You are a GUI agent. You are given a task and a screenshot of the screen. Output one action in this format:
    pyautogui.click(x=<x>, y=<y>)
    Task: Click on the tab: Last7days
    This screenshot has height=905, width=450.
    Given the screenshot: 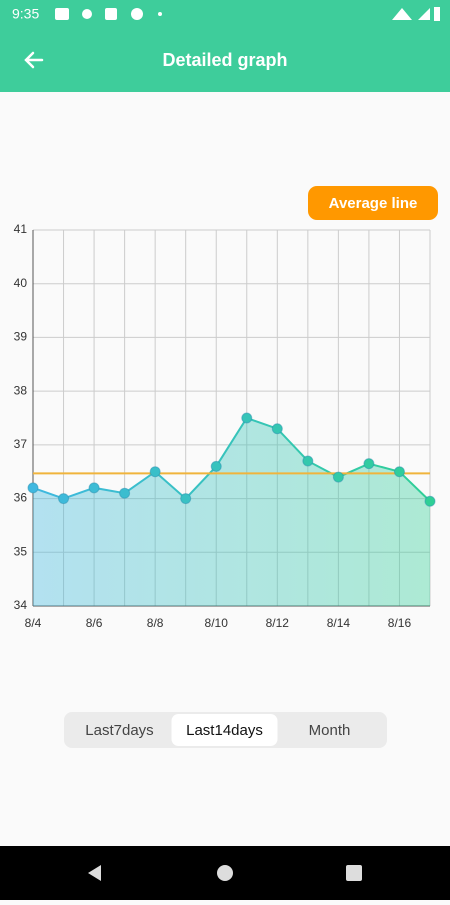 What is the action you would take?
    pyautogui.click(x=119, y=730)
    